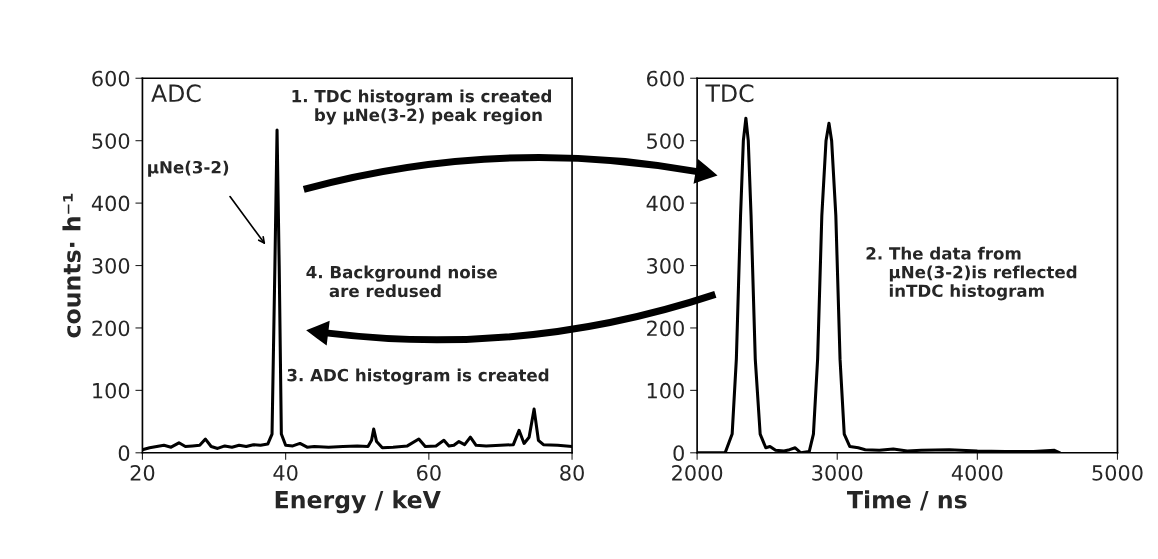 The width and height of the screenshot is (1158, 559). I want to click on y-axis-title: counts· h⁻¹, so click(71, 265).